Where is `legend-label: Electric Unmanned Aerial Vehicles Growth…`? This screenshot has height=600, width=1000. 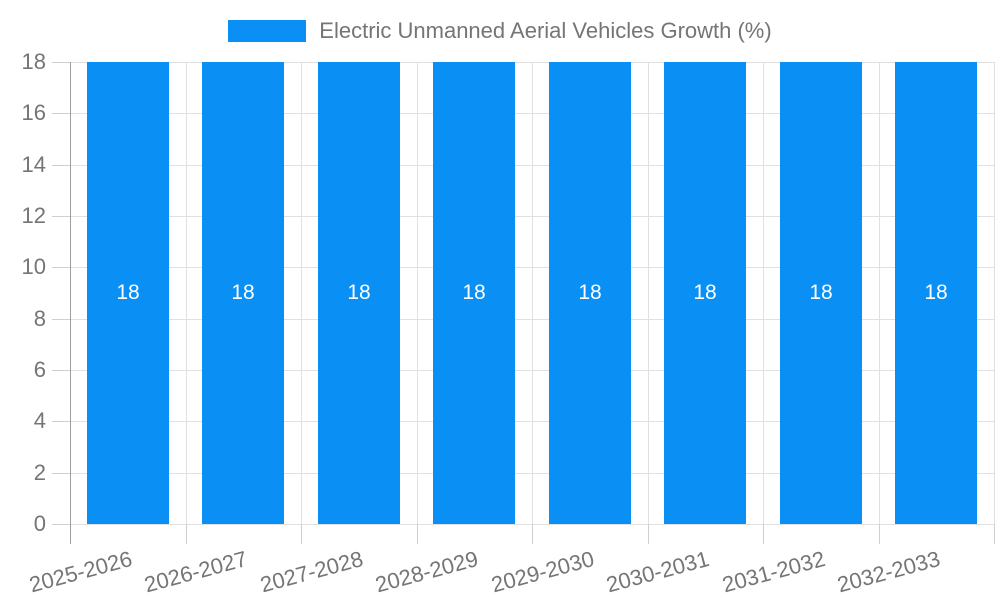
legend-label: Electric Unmanned Aerial Vehicles Growth… is located at coordinates (545, 30).